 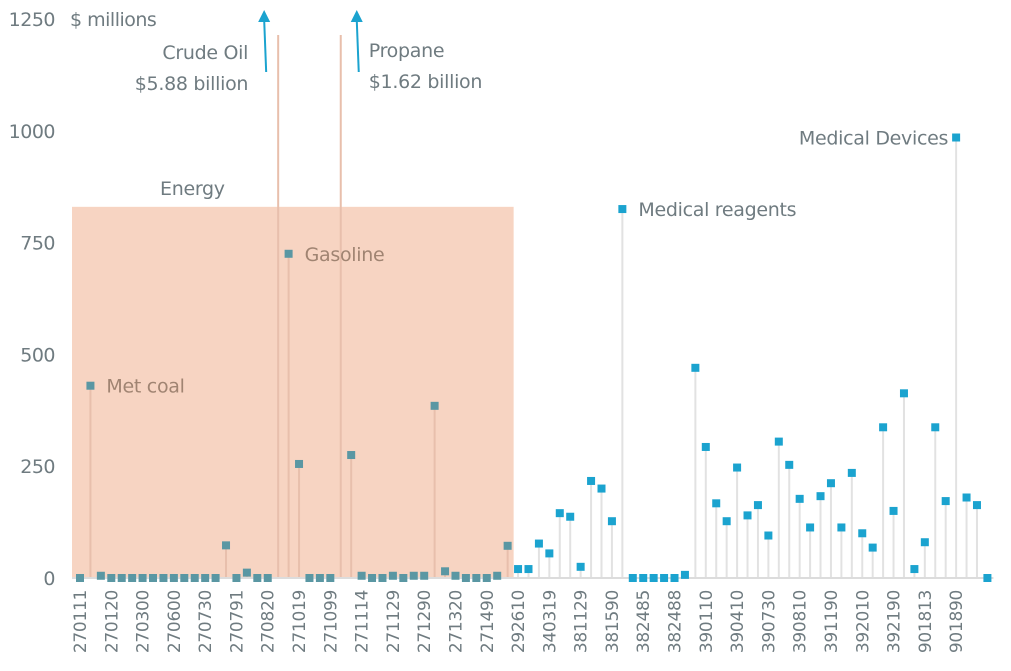 What do you see at coordinates (32, 20) in the screenshot?
I see `y-tick-label: 1250` at bounding box center [32, 20].